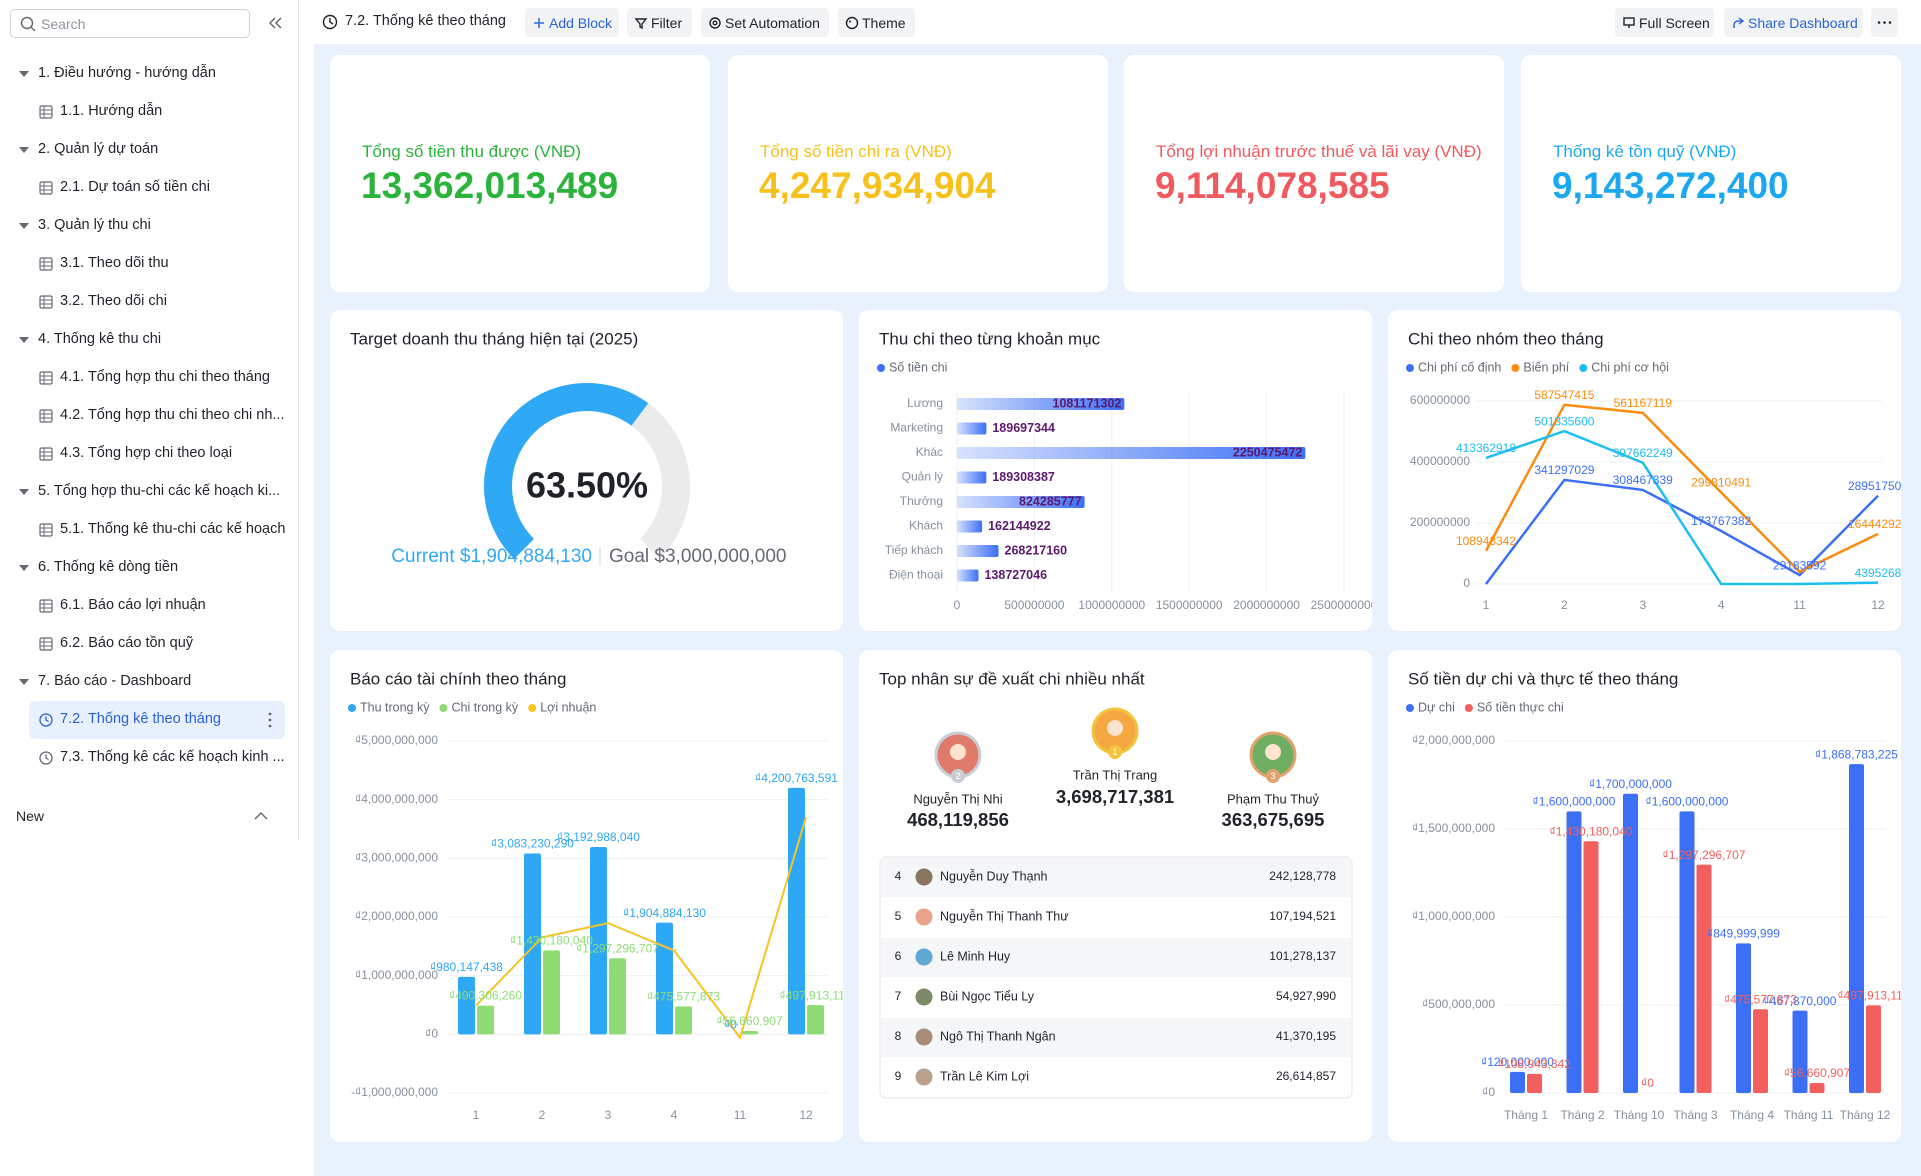 The image size is (1921, 1176). What do you see at coordinates (572, 22) in the screenshot?
I see `toolbar-button: Add Block` at bounding box center [572, 22].